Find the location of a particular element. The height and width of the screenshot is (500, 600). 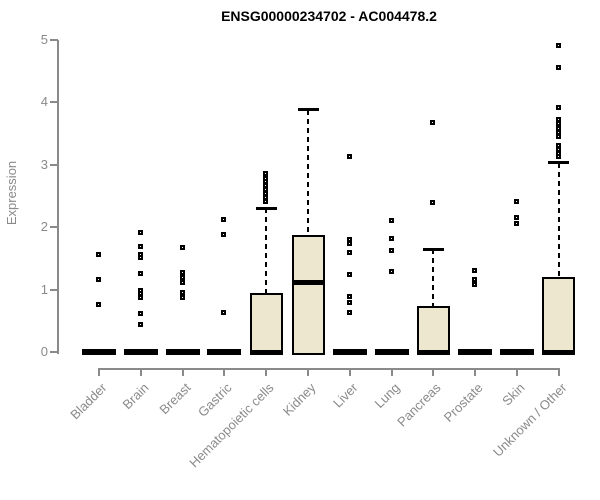

chart-title: ENSG00000234702 - AC004478.2 is located at coordinates (329, 16).